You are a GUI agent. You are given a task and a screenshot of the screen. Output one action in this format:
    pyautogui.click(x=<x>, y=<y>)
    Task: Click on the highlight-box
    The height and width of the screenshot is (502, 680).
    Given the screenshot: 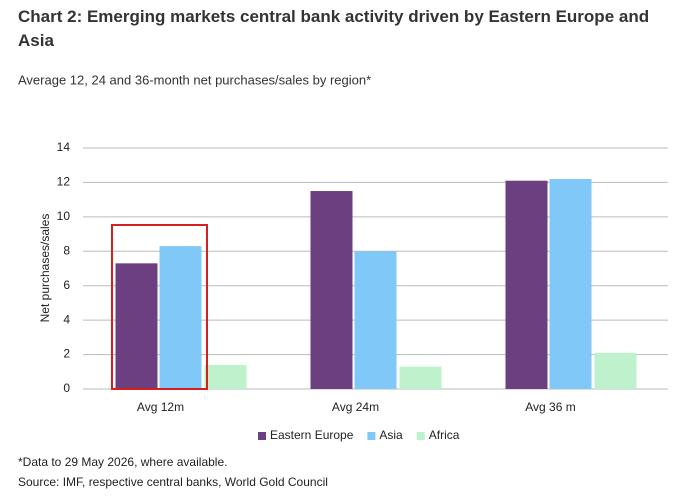 What is the action you would take?
    pyautogui.click(x=159, y=307)
    